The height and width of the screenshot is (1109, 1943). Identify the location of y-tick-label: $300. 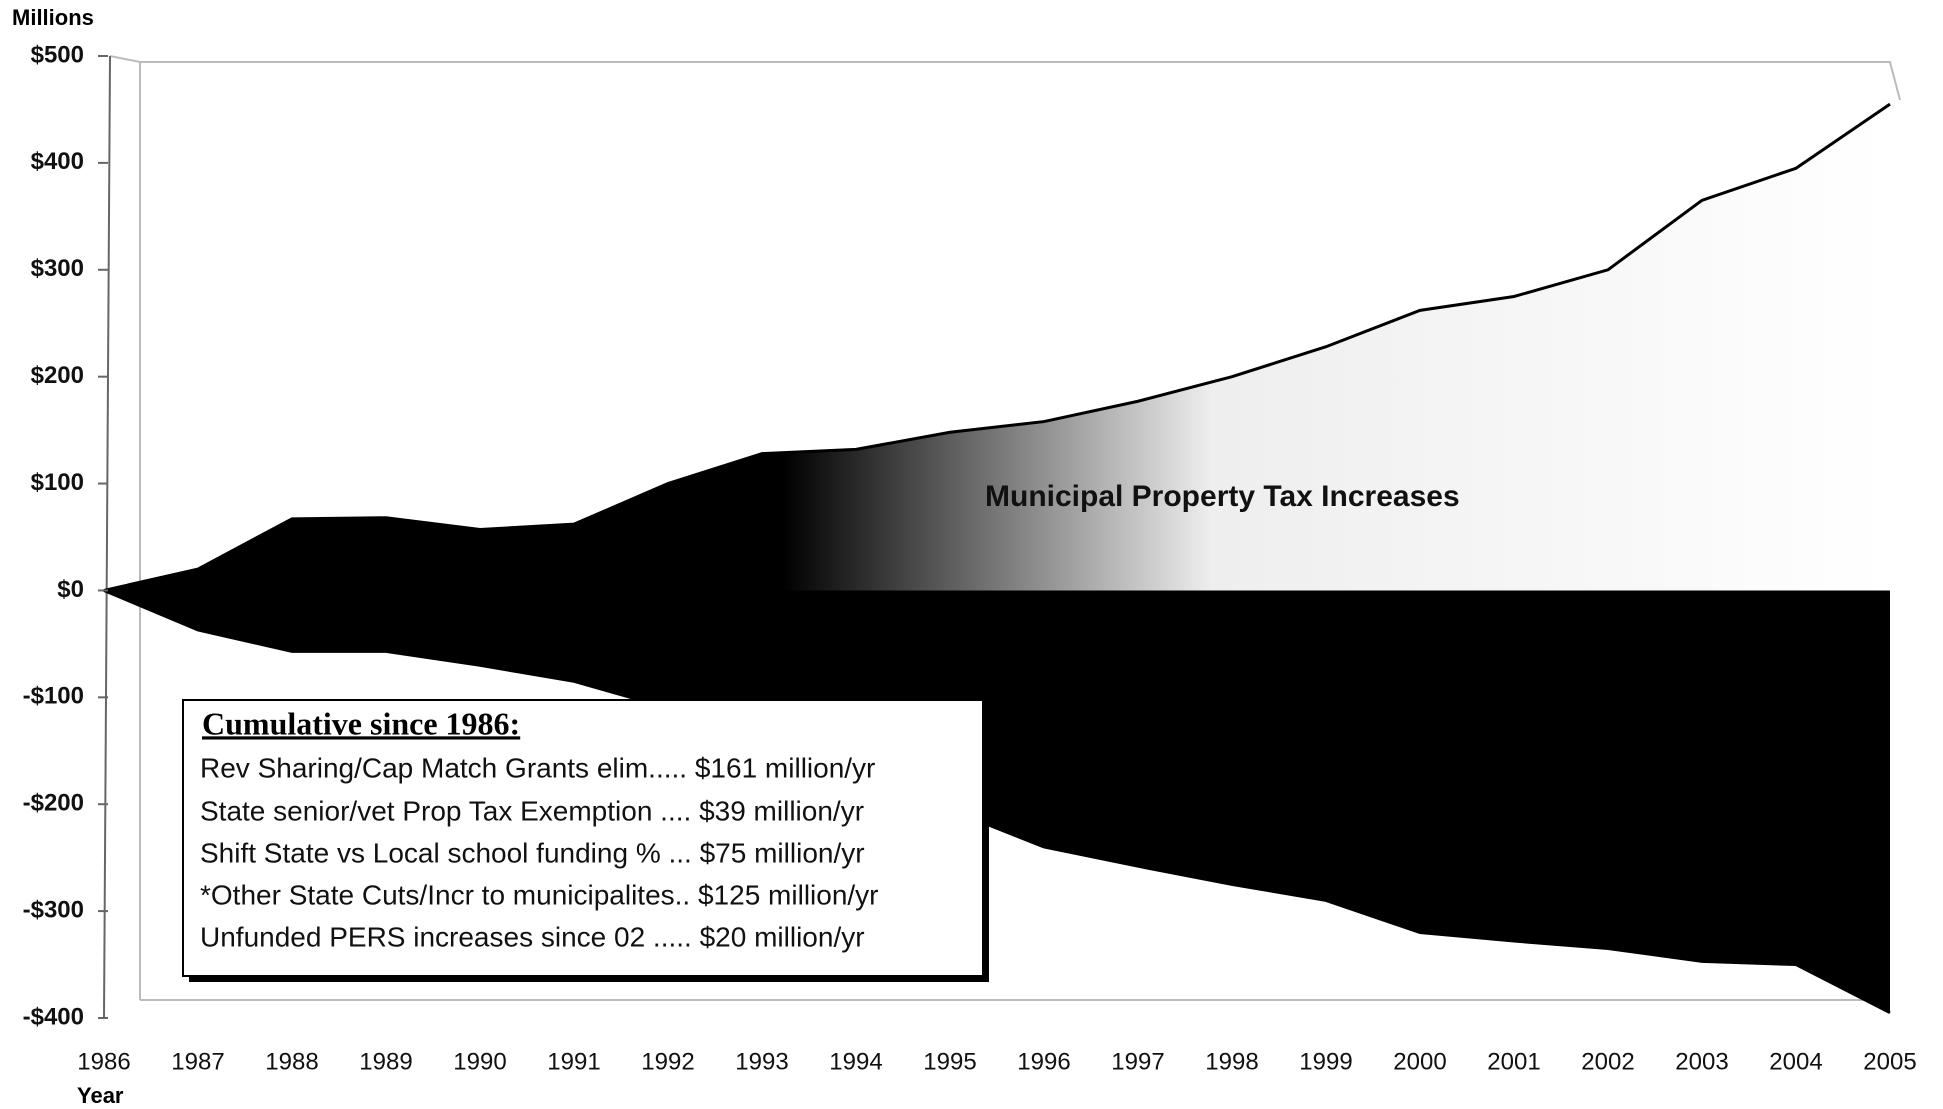
(57, 268).